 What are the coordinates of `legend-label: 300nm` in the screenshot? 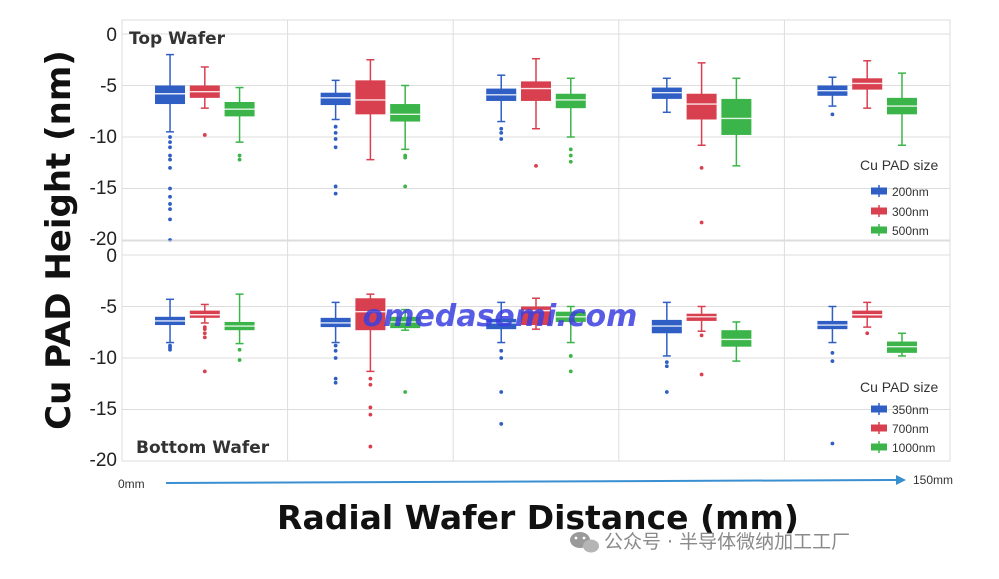 It's located at (910, 212).